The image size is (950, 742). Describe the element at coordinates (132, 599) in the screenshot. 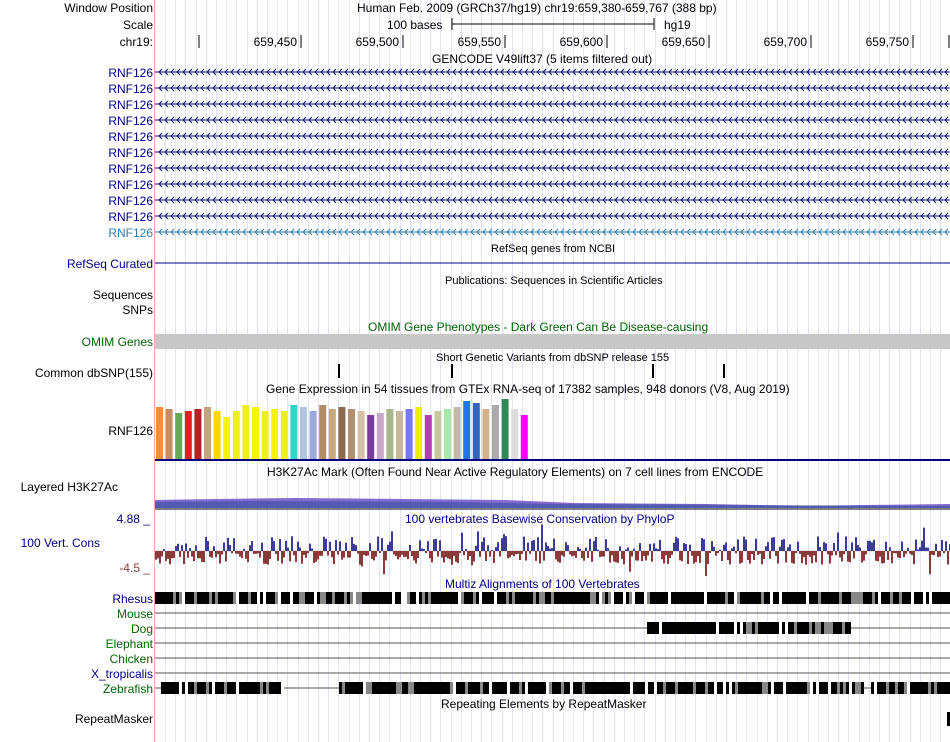

I see `multiz-species-label: Rhesus` at that location.